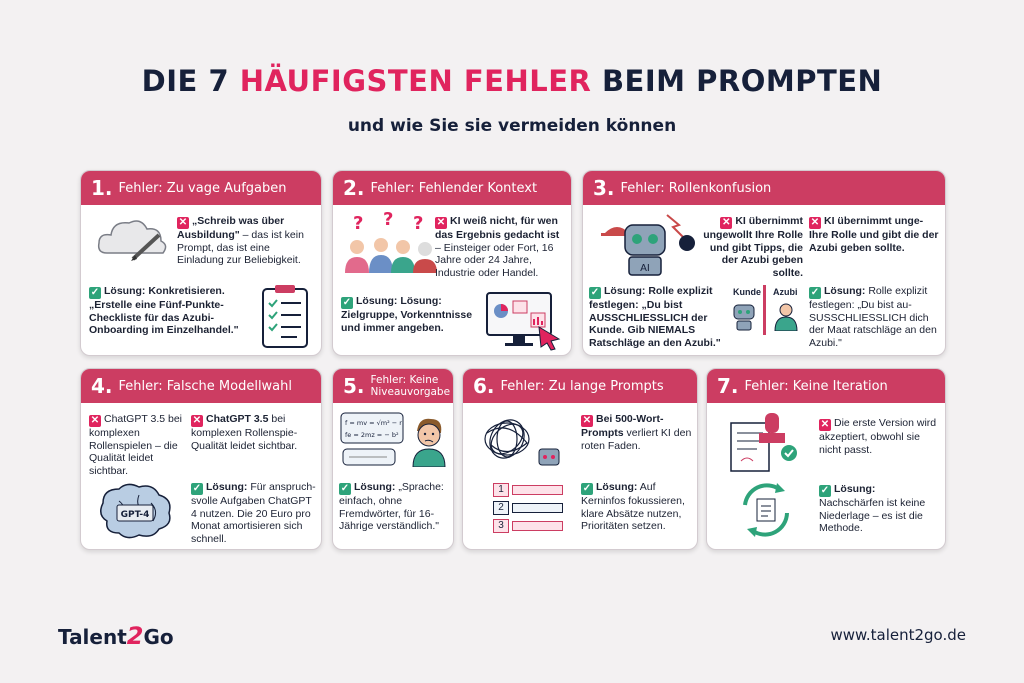 This screenshot has height=683, width=1024. Describe the element at coordinates (696, 188) in the screenshot. I see `card-title: Fehler: Rollenkonfusion` at that location.